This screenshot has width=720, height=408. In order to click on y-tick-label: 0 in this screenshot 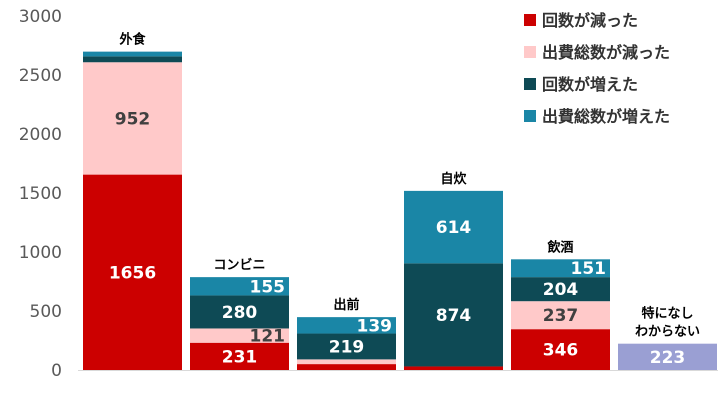, I will do `click(56, 371)`.